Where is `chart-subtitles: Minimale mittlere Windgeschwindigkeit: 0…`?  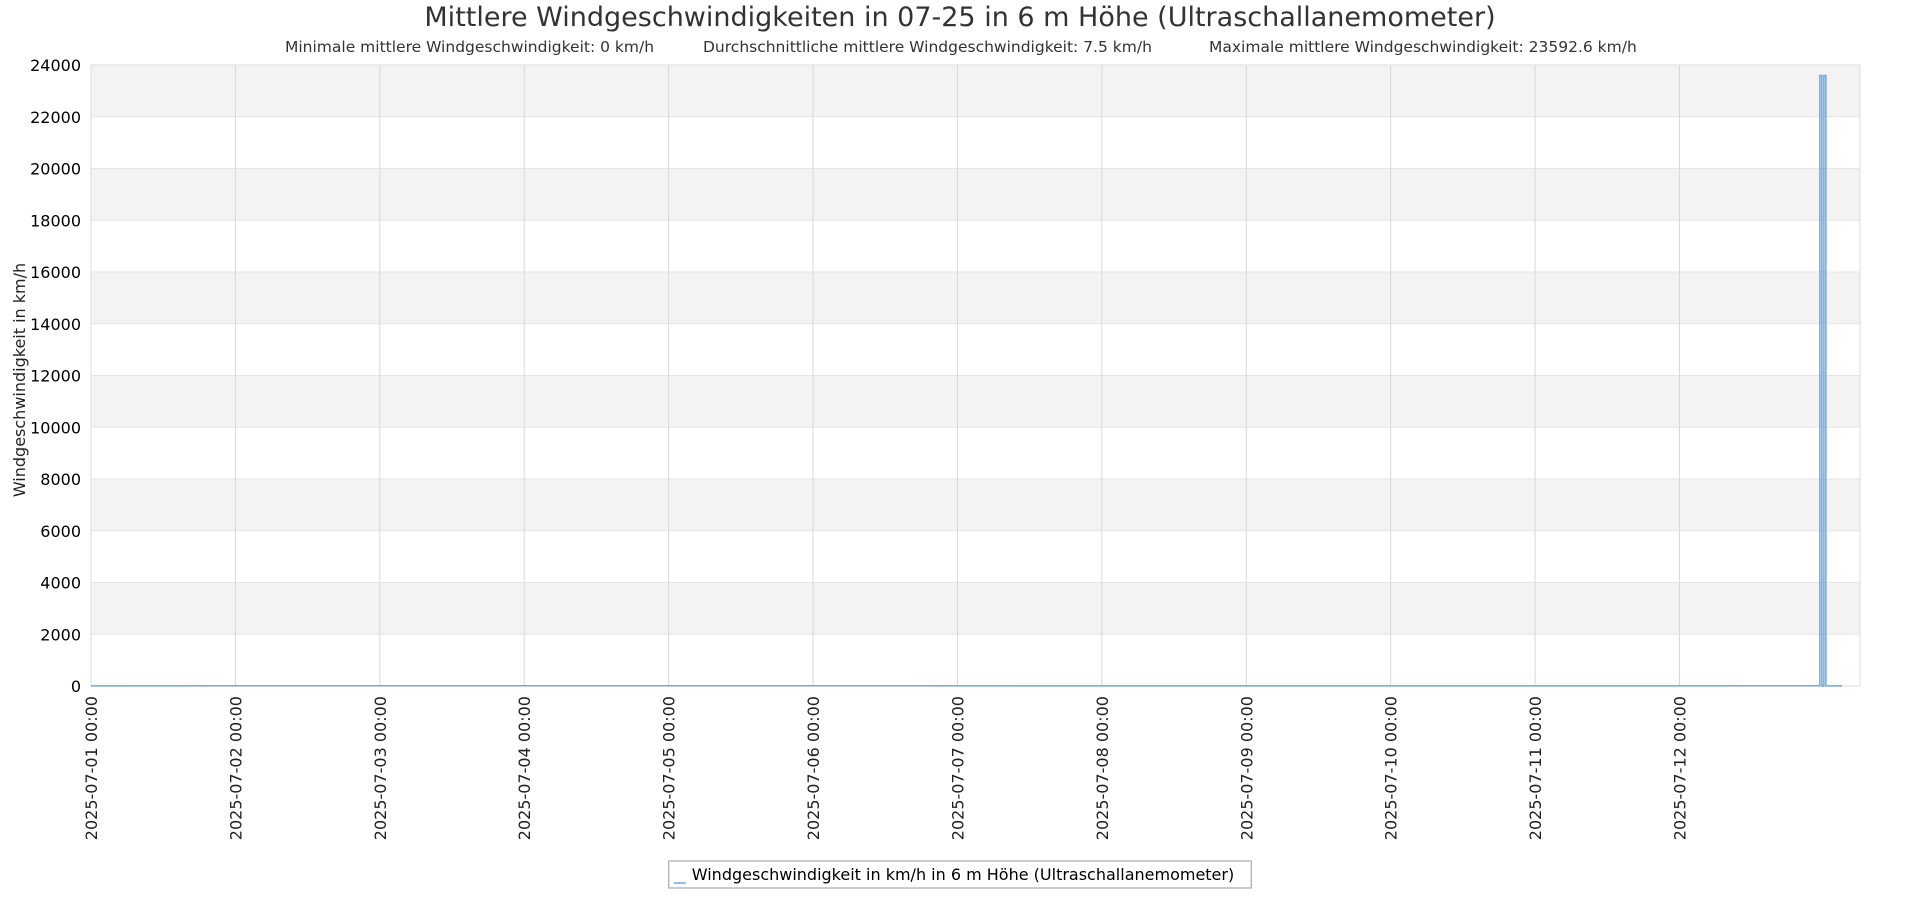 chart-subtitles: Minimale mittlere Windgeschwindigkeit: 0… is located at coordinates (961, 47).